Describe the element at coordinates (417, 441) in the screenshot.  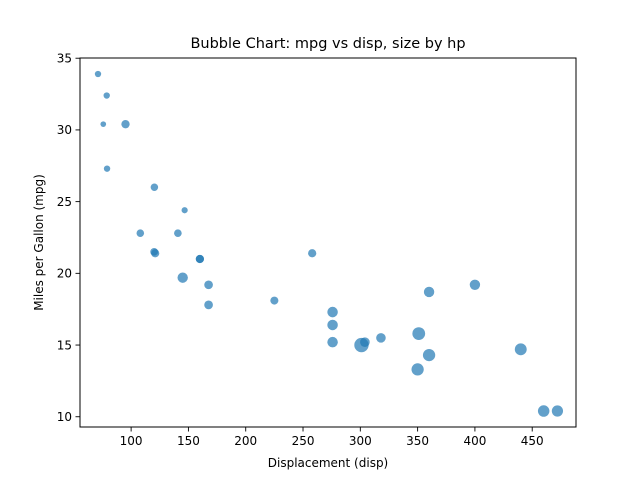
I see `x-tick-label: 350` at that location.